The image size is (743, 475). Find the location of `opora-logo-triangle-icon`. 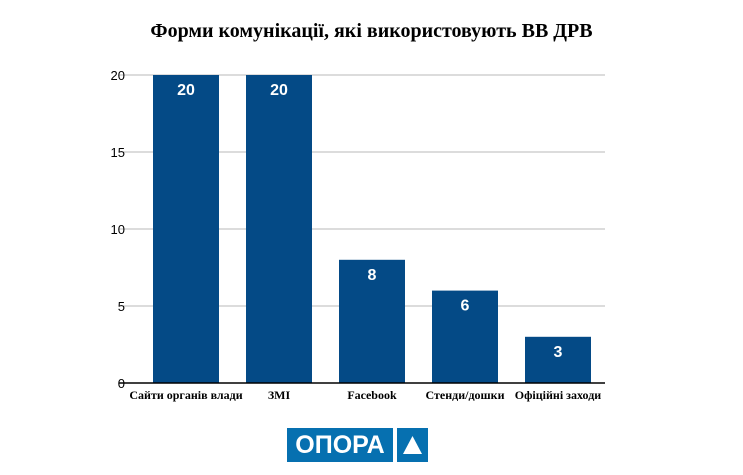

opora-logo-triangle-icon is located at coordinates (412, 445).